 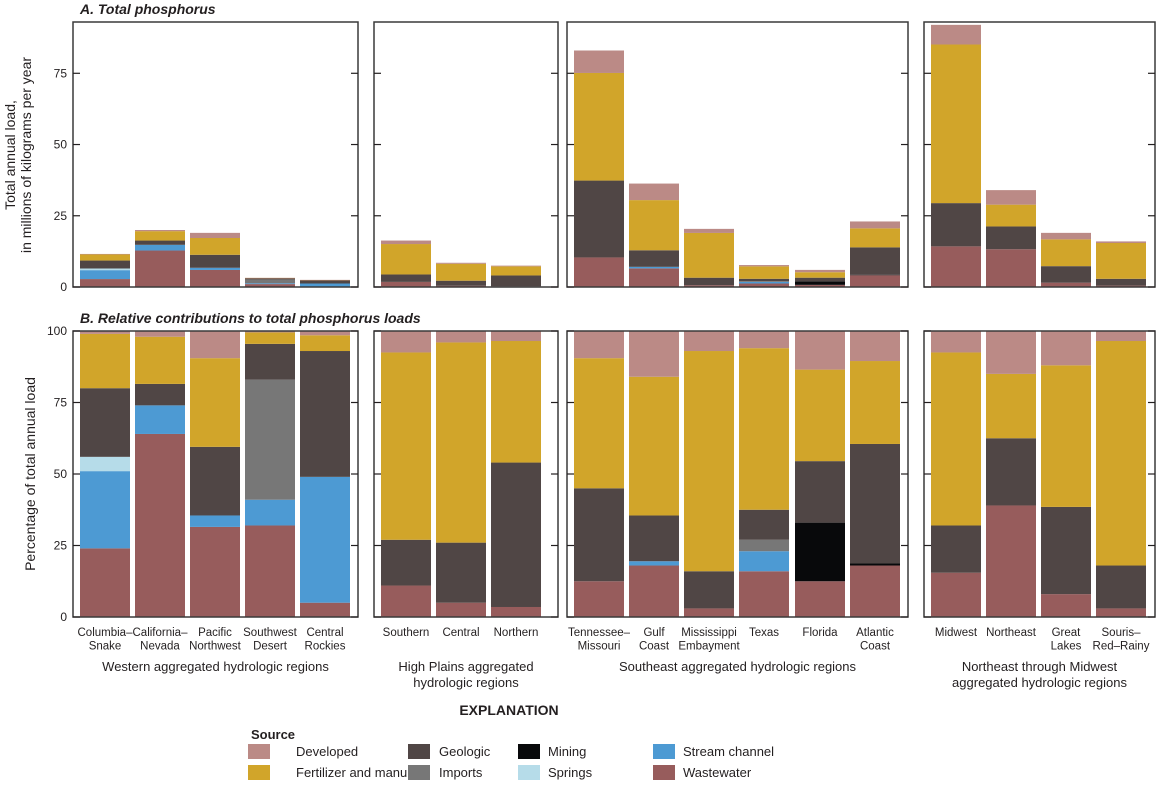 I want to click on legend-label: Springs, so click(x=570, y=772).